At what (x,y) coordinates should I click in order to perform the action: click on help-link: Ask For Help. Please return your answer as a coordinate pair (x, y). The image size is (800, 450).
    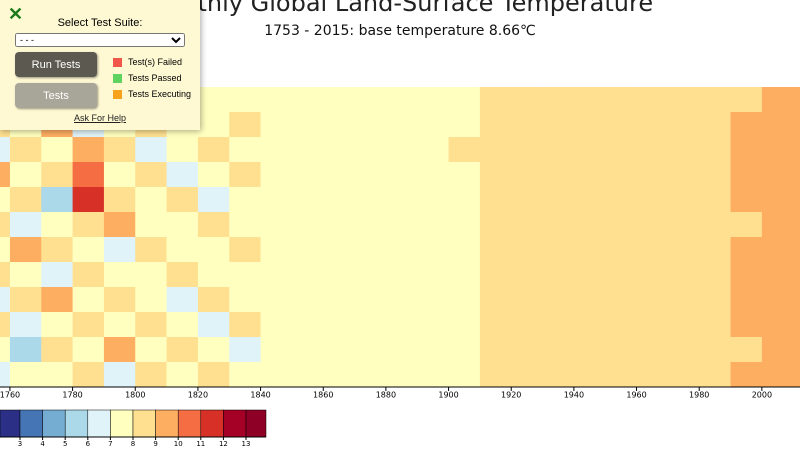
    Looking at the image, I should click on (99, 118).